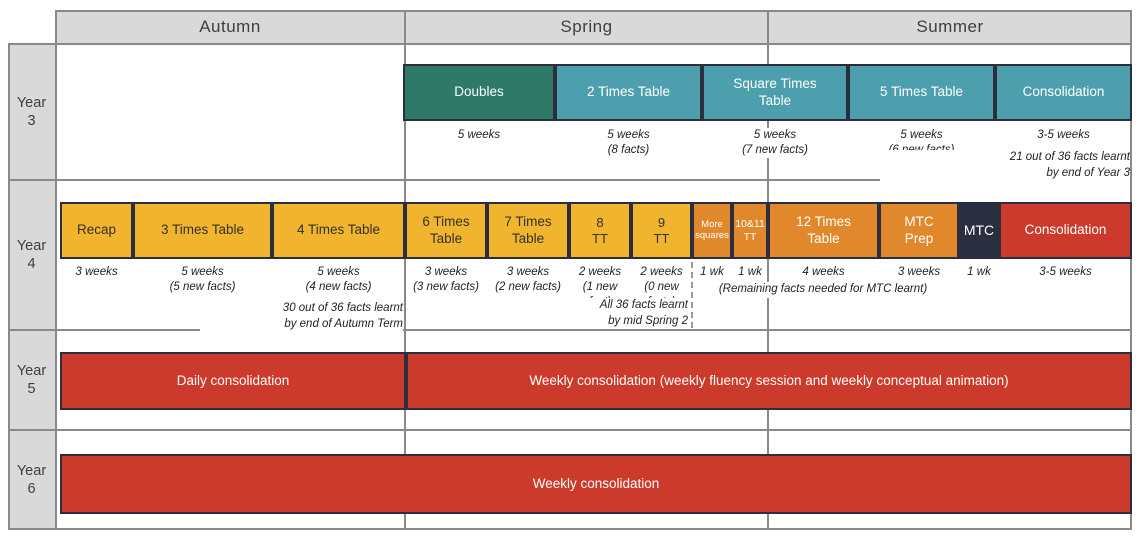  What do you see at coordinates (768, 270) in the screenshot?
I see `grid-vline-spring-summer` at bounding box center [768, 270].